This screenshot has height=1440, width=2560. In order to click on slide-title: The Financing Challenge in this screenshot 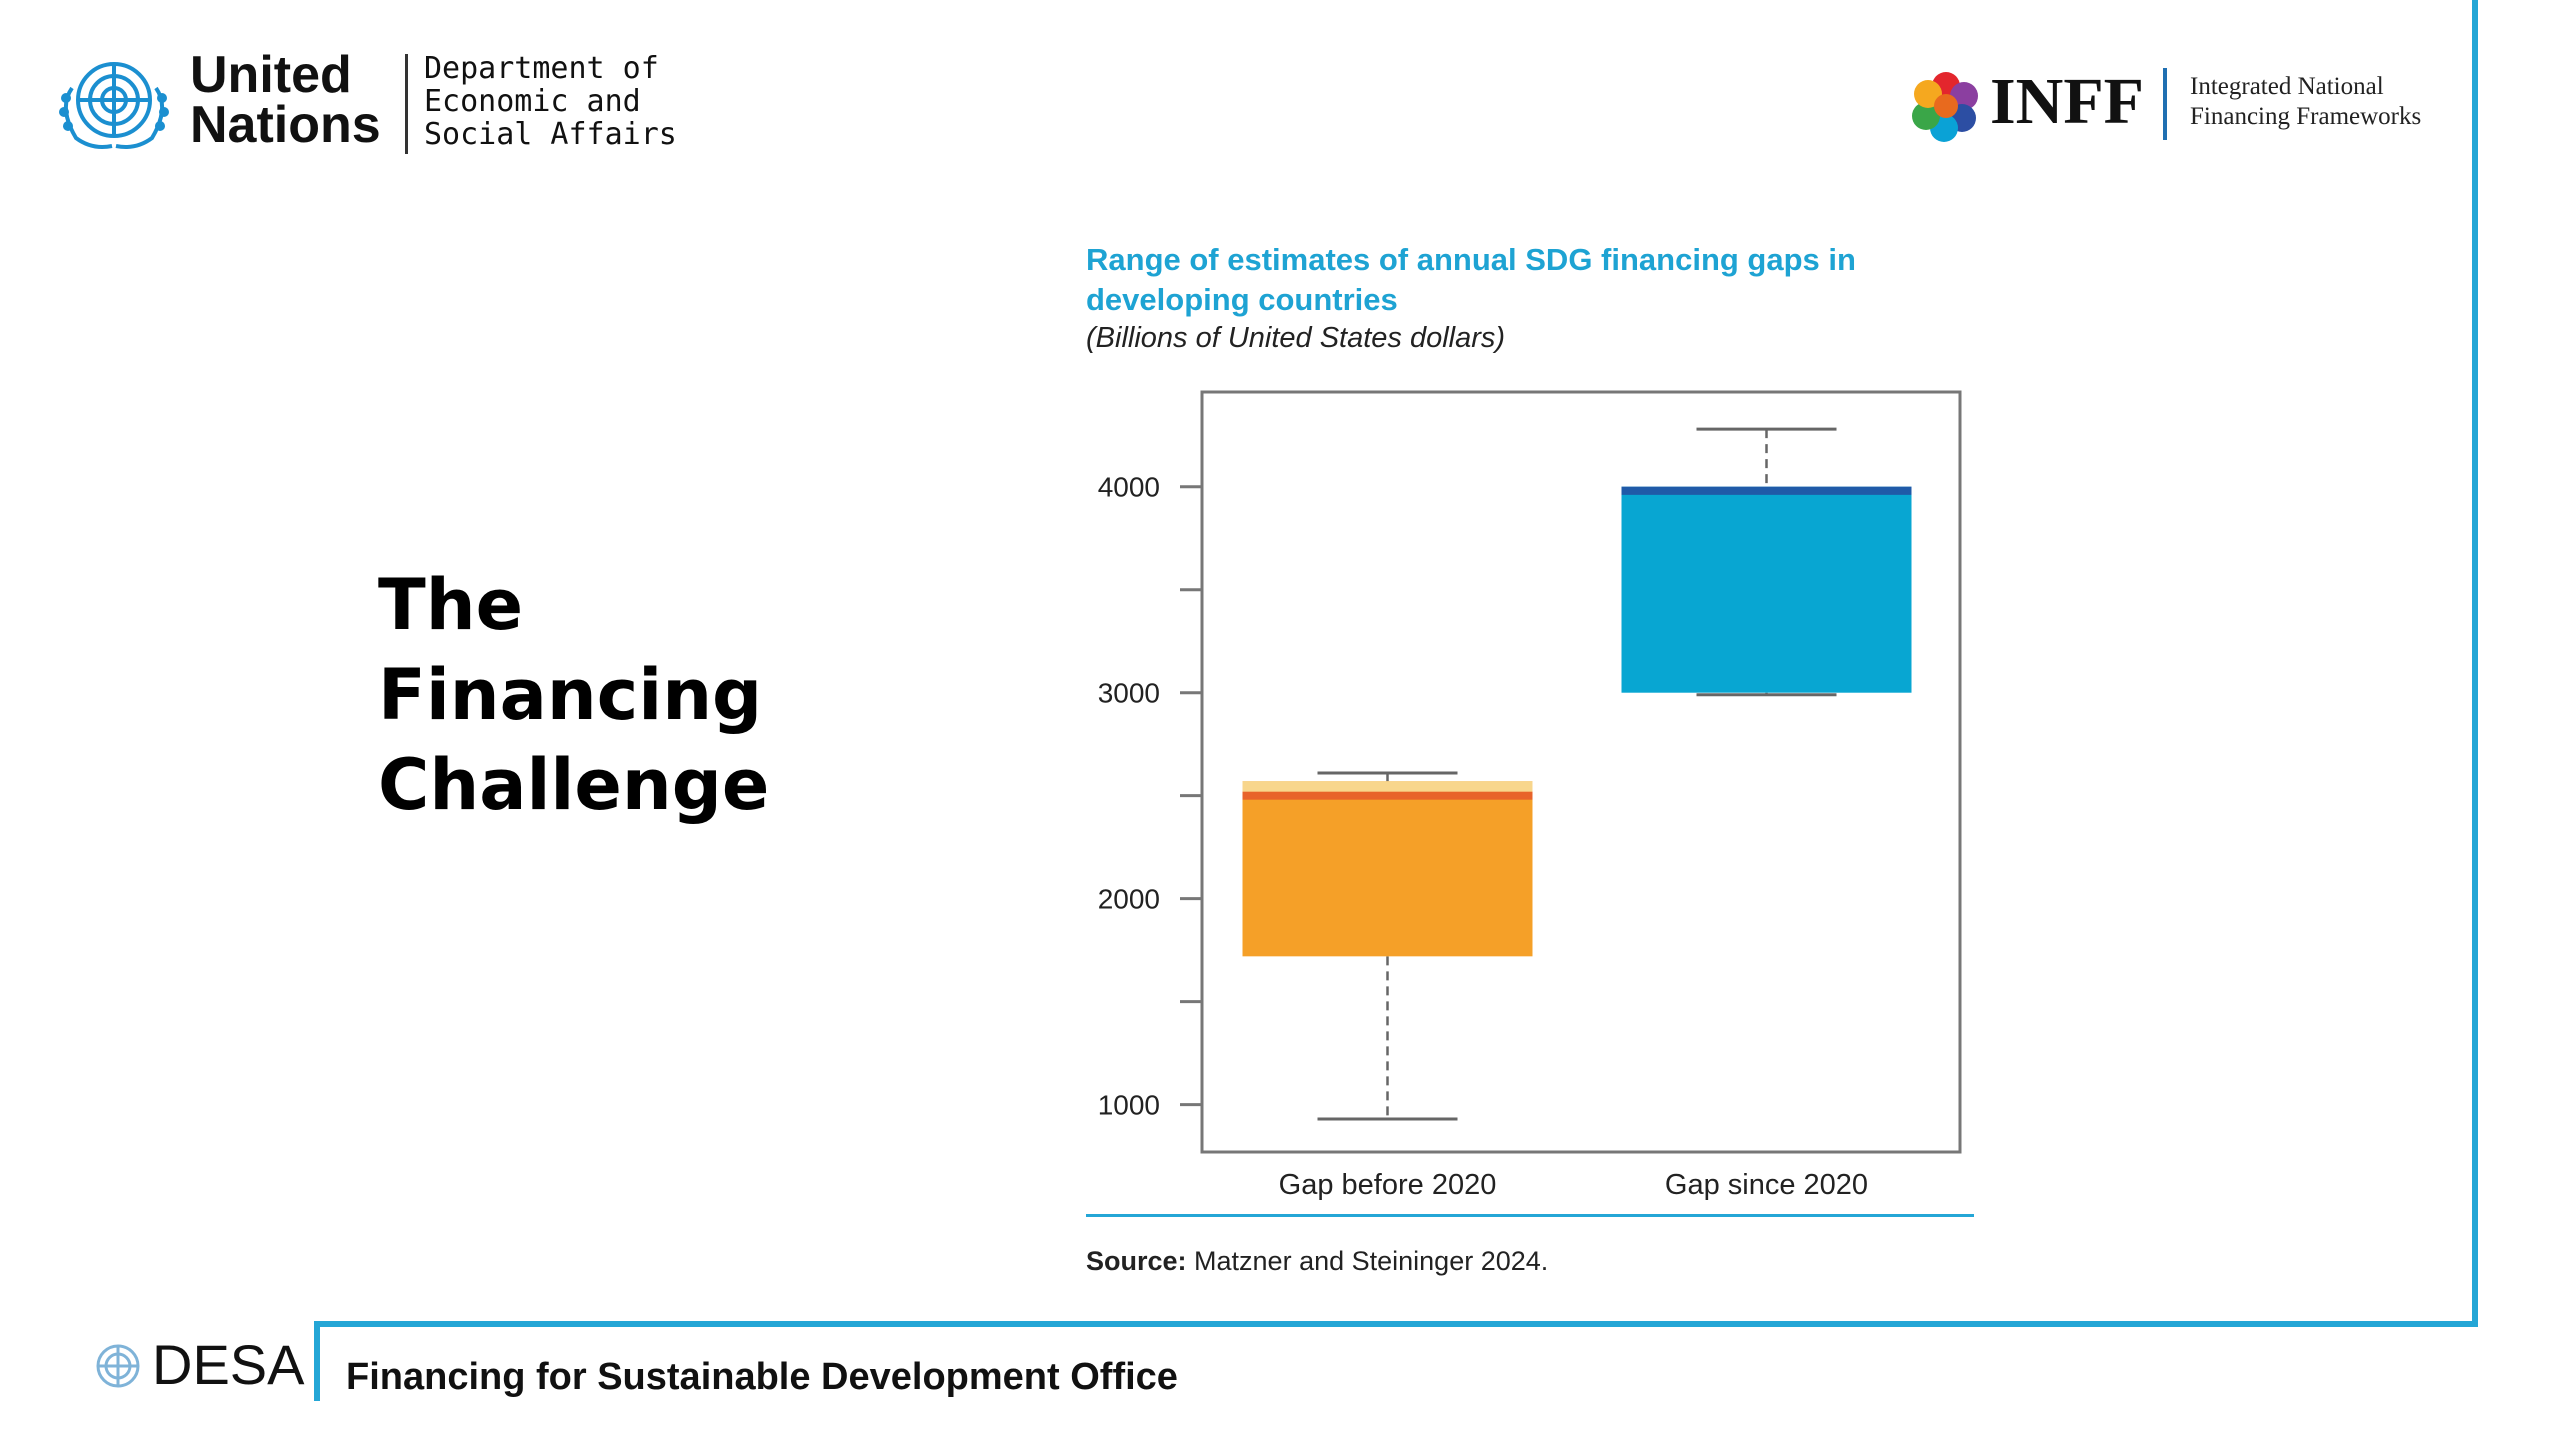, I will do `click(573, 695)`.